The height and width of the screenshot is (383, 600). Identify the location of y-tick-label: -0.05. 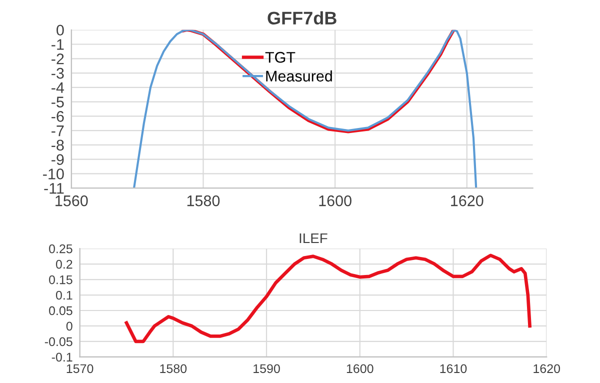
(58, 341).